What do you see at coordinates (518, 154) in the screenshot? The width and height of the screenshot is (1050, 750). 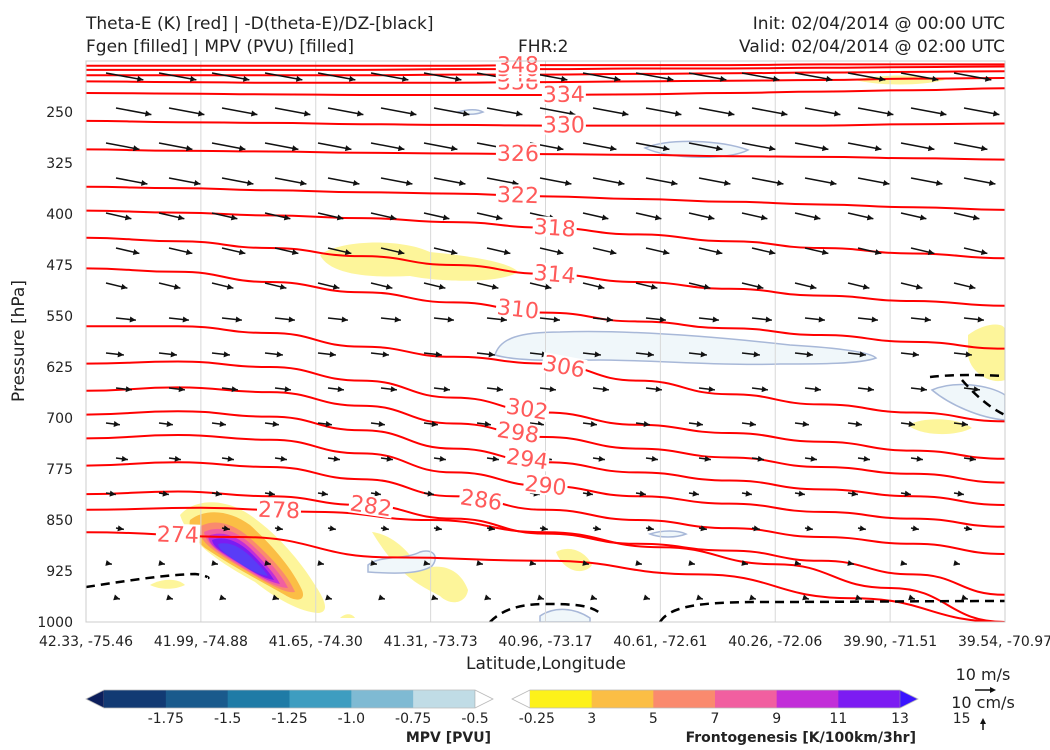 I see `contour-label-326: 326` at bounding box center [518, 154].